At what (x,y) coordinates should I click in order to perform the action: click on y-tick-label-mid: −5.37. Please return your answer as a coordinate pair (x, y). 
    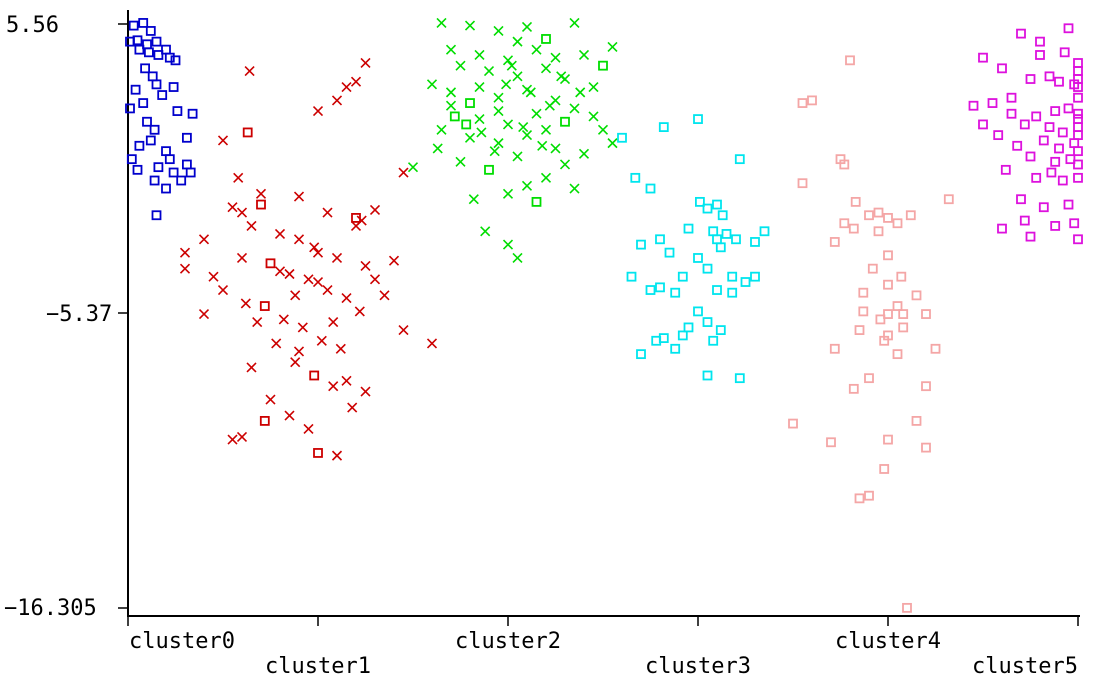
    Looking at the image, I should click on (79, 314).